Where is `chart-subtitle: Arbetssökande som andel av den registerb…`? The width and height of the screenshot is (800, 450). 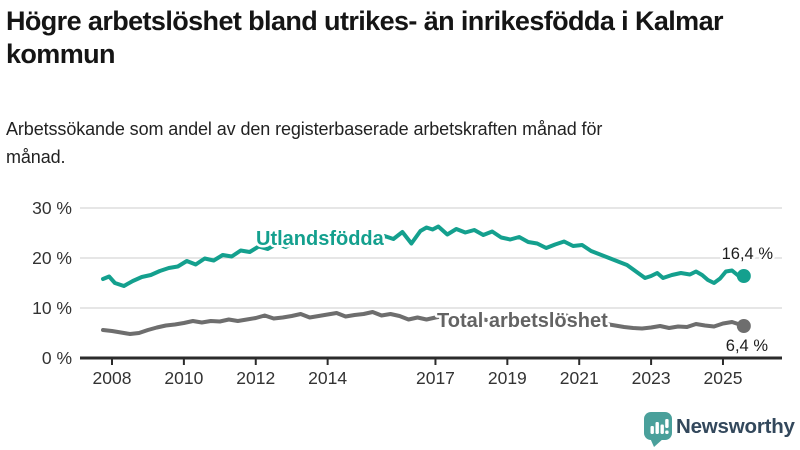
chart-subtitle: Arbetssökande som andel av den registerb… is located at coordinates (304, 143).